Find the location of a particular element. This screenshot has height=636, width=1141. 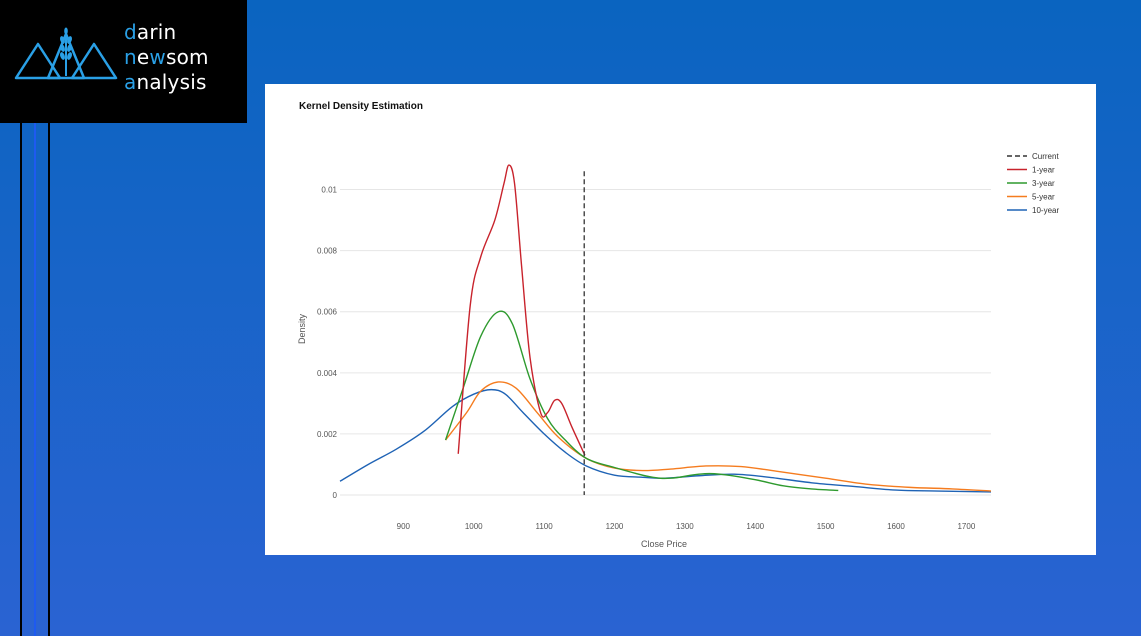

legend-item-3-year: 3-year is located at coordinates (1031, 183).